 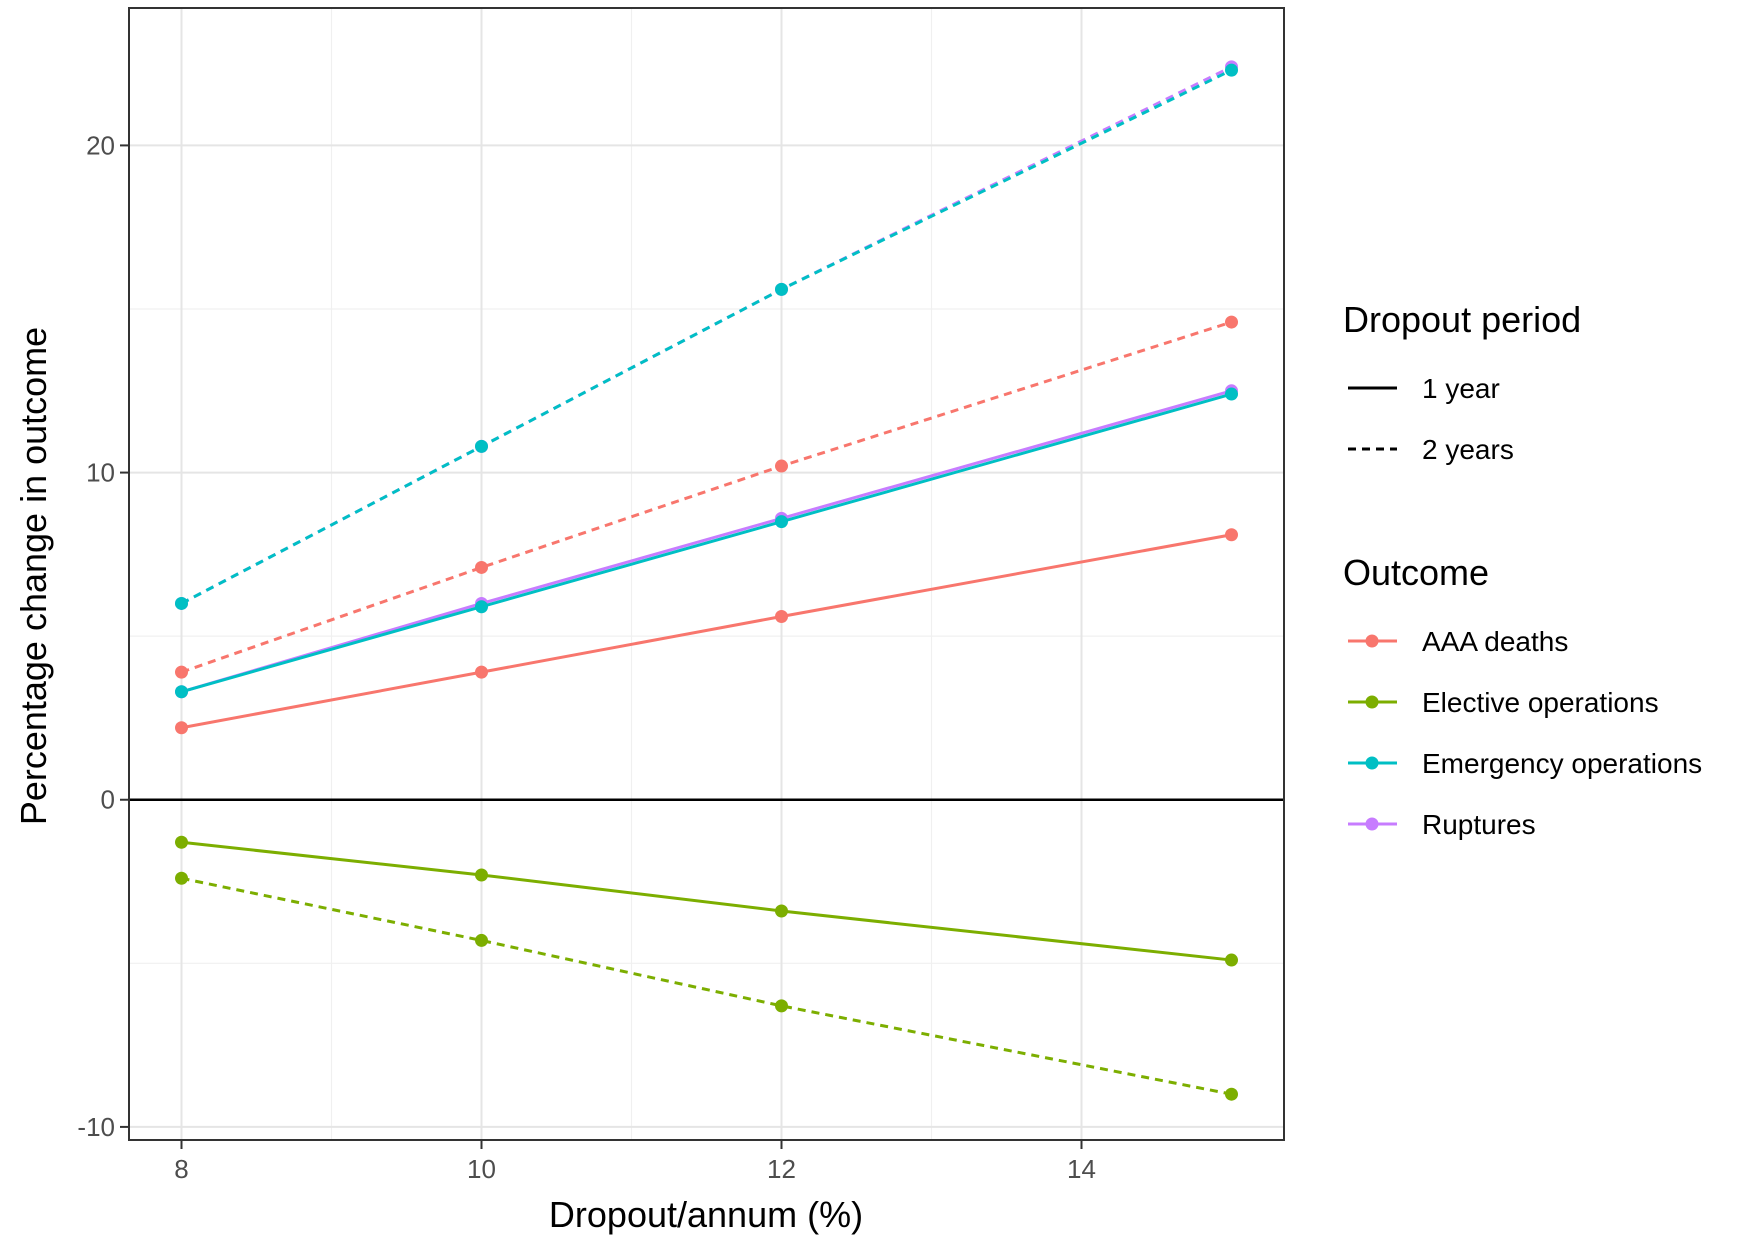 What do you see at coordinates (181, 1169) in the screenshot?
I see `x-tick-label: 8` at bounding box center [181, 1169].